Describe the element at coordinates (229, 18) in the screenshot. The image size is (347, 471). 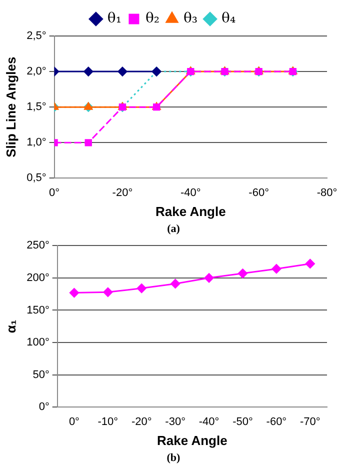
I see `legend-label: θ₄` at that location.